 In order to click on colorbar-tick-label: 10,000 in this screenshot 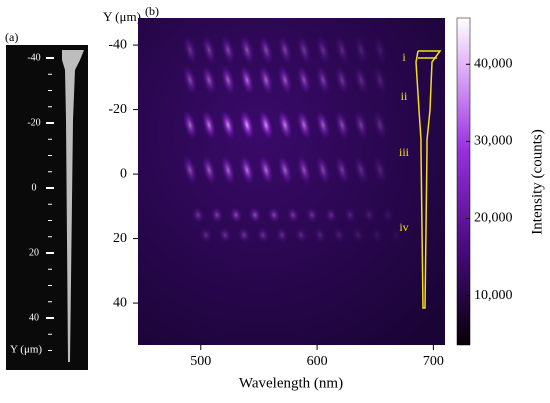, I will do `click(493, 295)`.